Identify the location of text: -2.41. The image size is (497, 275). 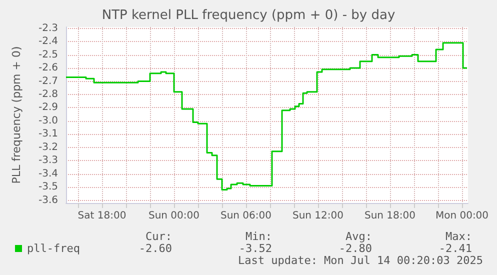
(455, 248).